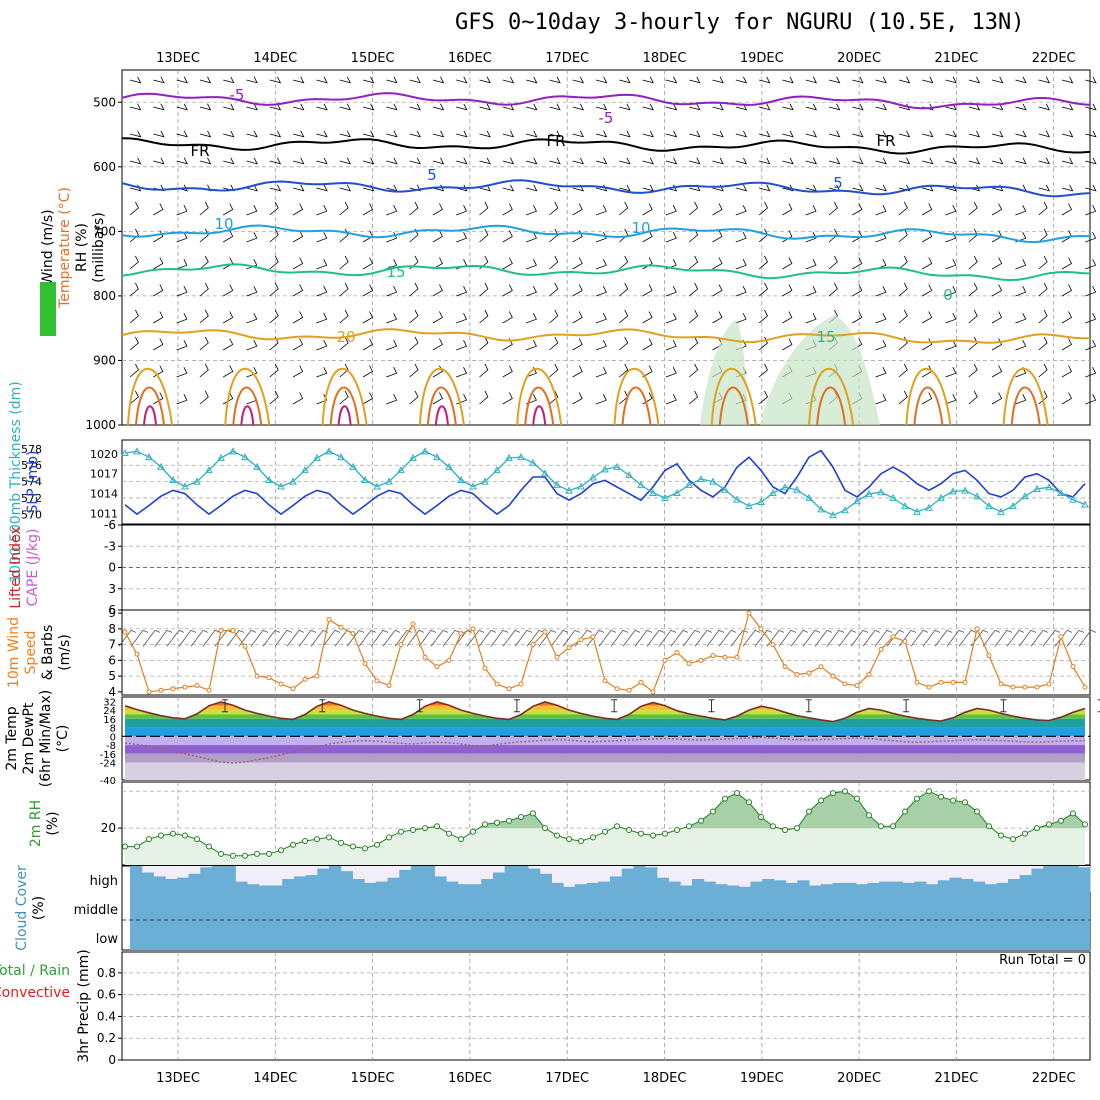 The image size is (1100, 1100). Describe the element at coordinates (16, 481) in the screenshot. I see `panel-ylabel: 1000-500mb Thickness (dm)` at that location.